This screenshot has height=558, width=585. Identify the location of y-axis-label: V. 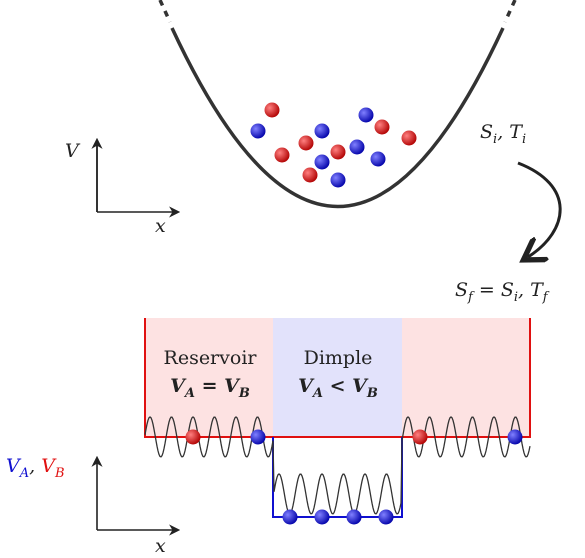
(73, 151).